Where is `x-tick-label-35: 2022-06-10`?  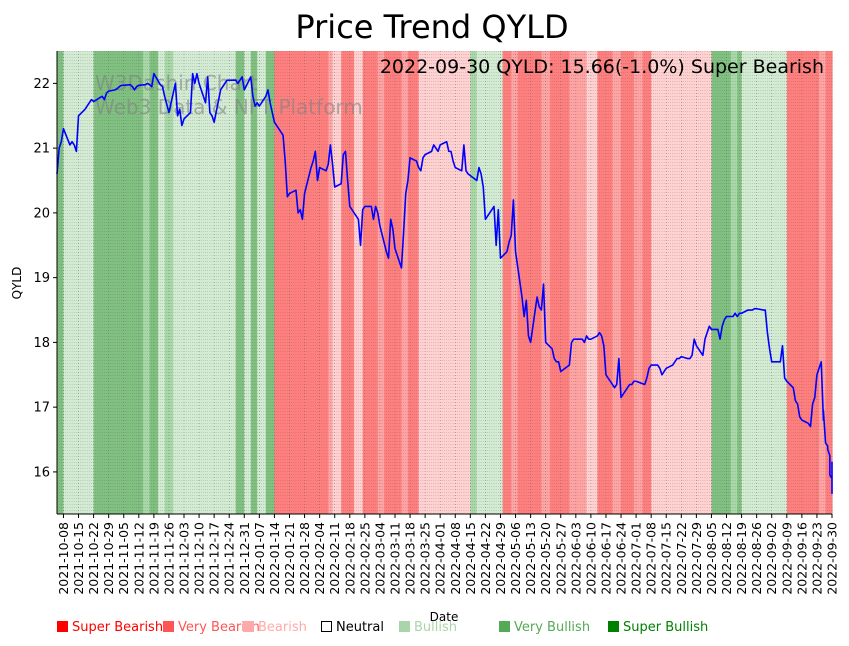
x-tick-label-35: 2022-06-10 is located at coordinates (590, 558).